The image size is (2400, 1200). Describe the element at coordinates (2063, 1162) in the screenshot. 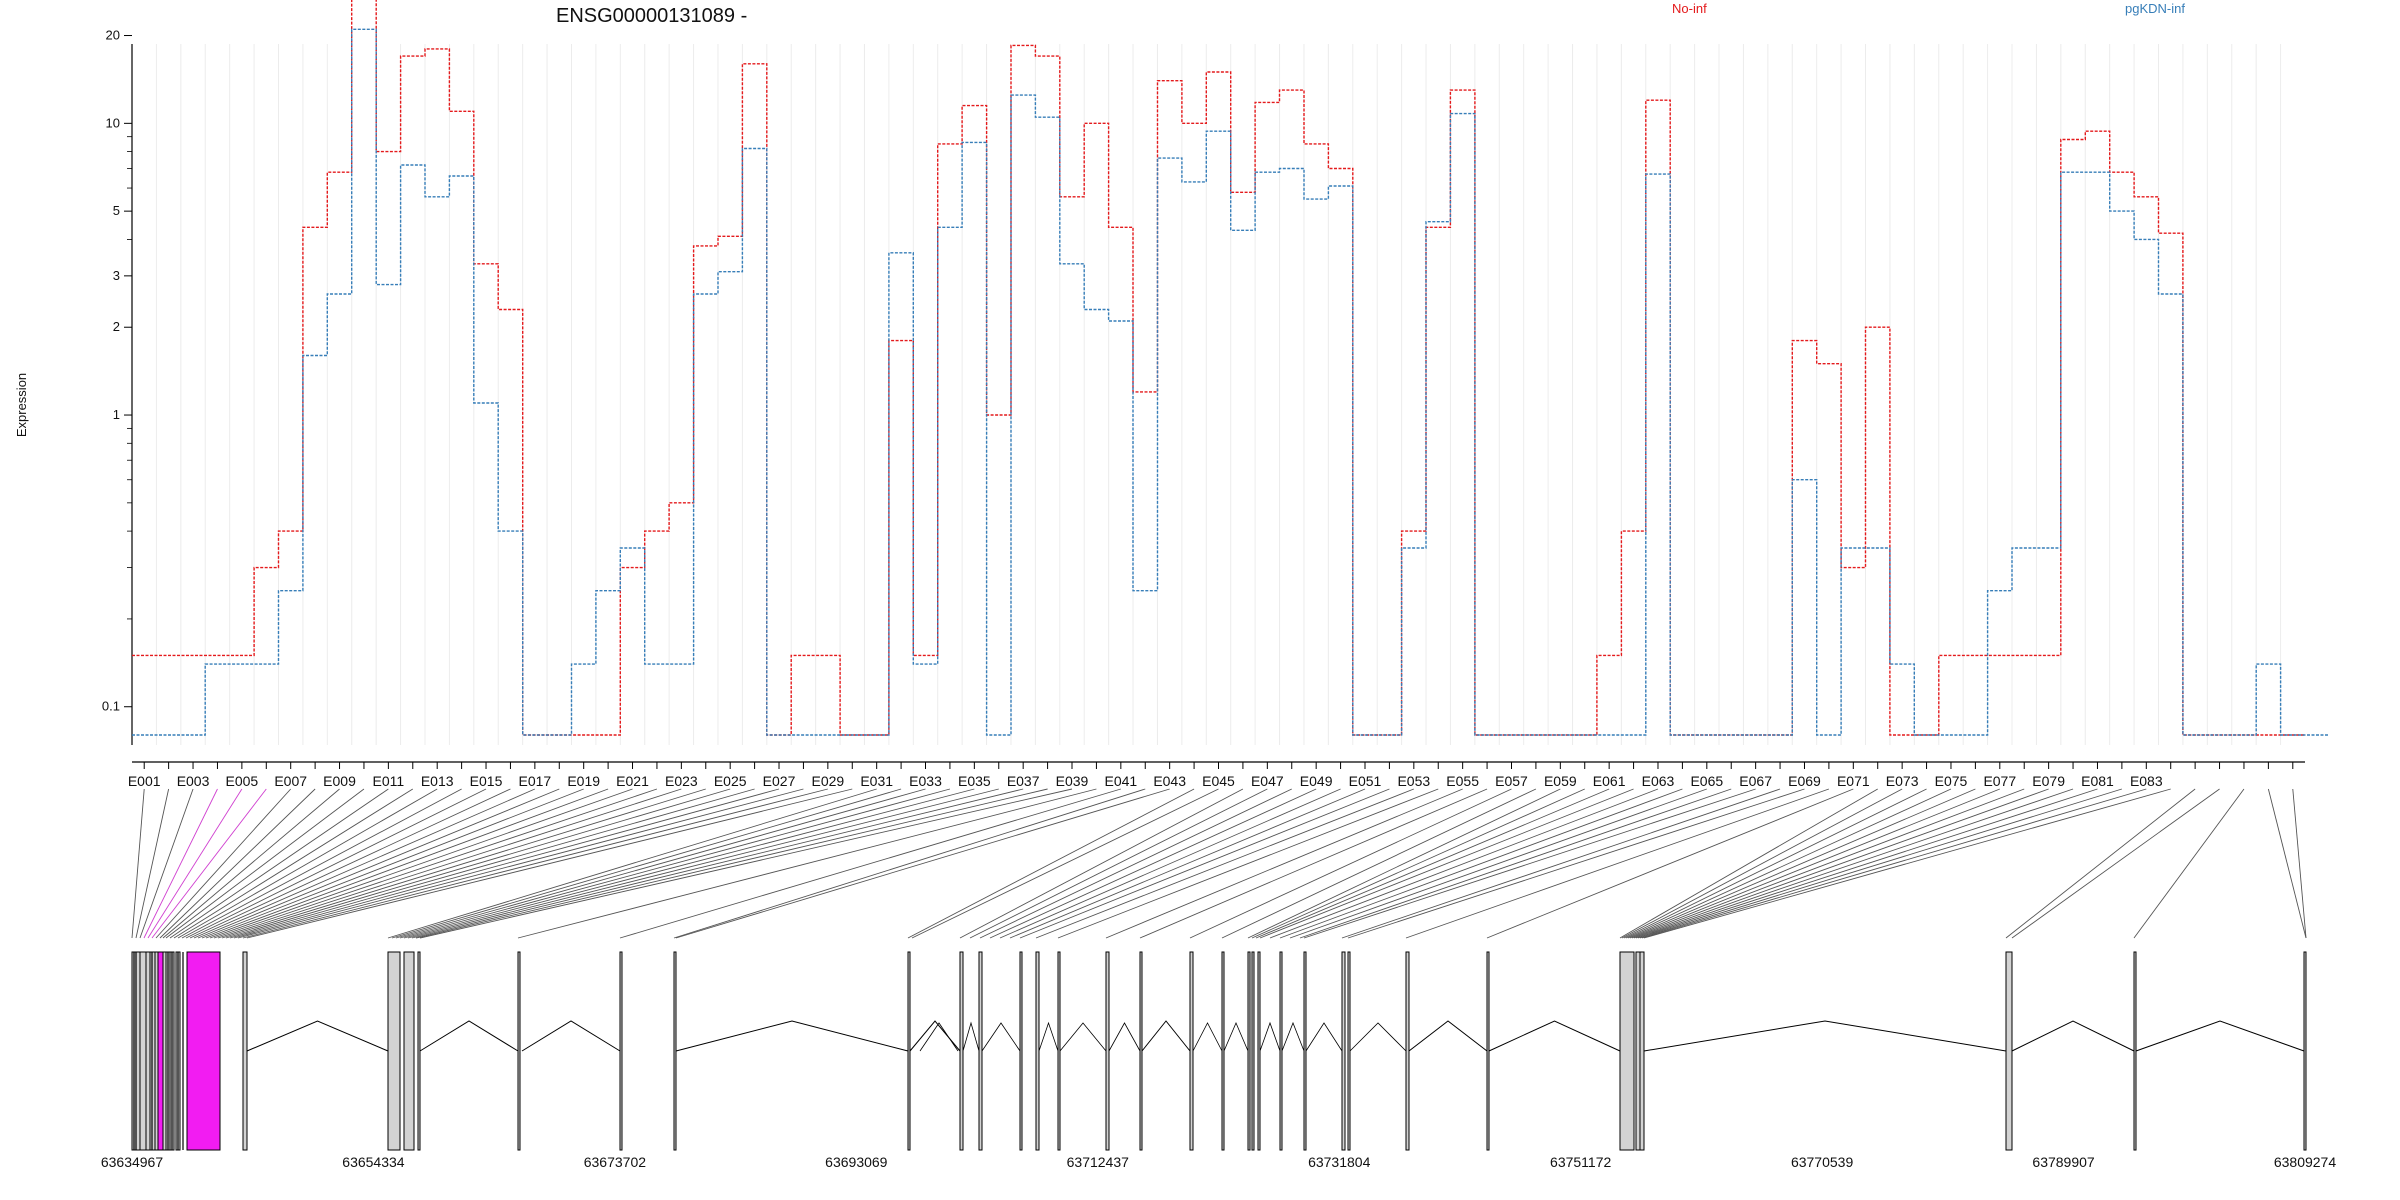

I see `coordinate-label: 63789907` at that location.